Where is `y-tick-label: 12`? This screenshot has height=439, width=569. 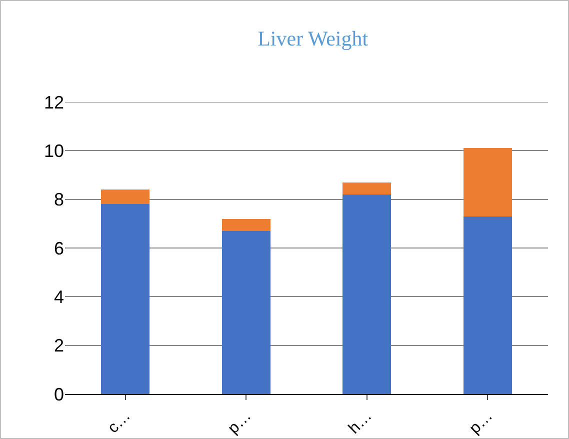
y-tick-label: 12 is located at coordinates (54, 102).